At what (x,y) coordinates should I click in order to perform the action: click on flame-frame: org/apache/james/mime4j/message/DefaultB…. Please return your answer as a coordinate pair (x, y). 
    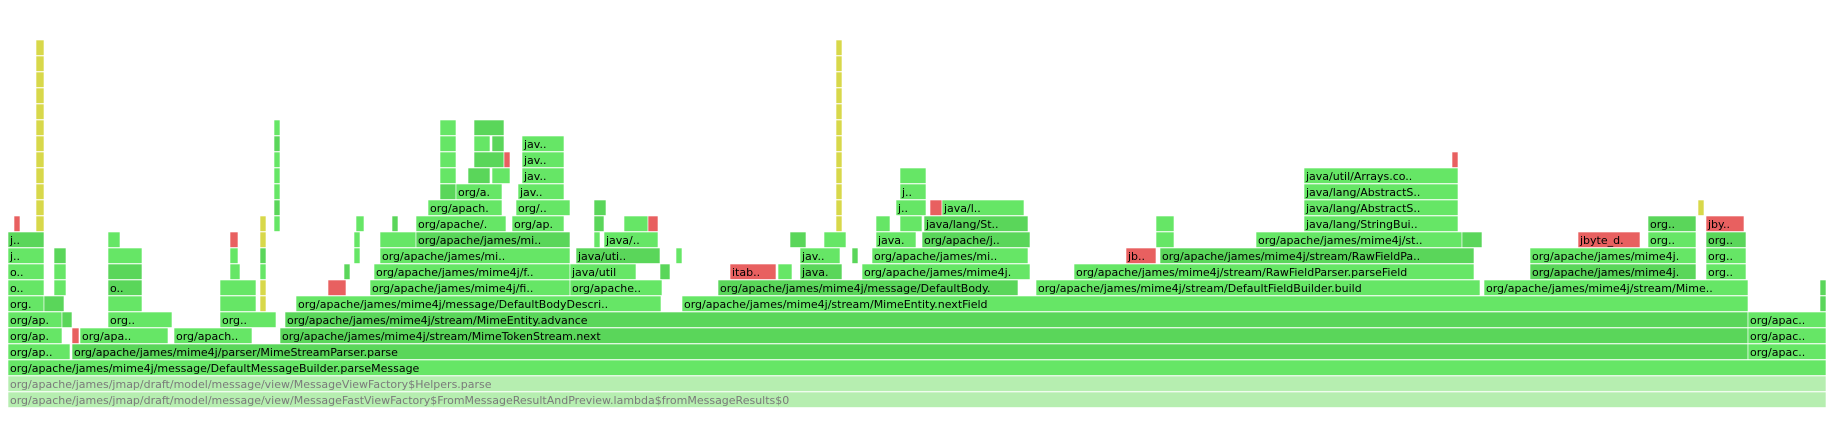
    Looking at the image, I should click on (478, 303).